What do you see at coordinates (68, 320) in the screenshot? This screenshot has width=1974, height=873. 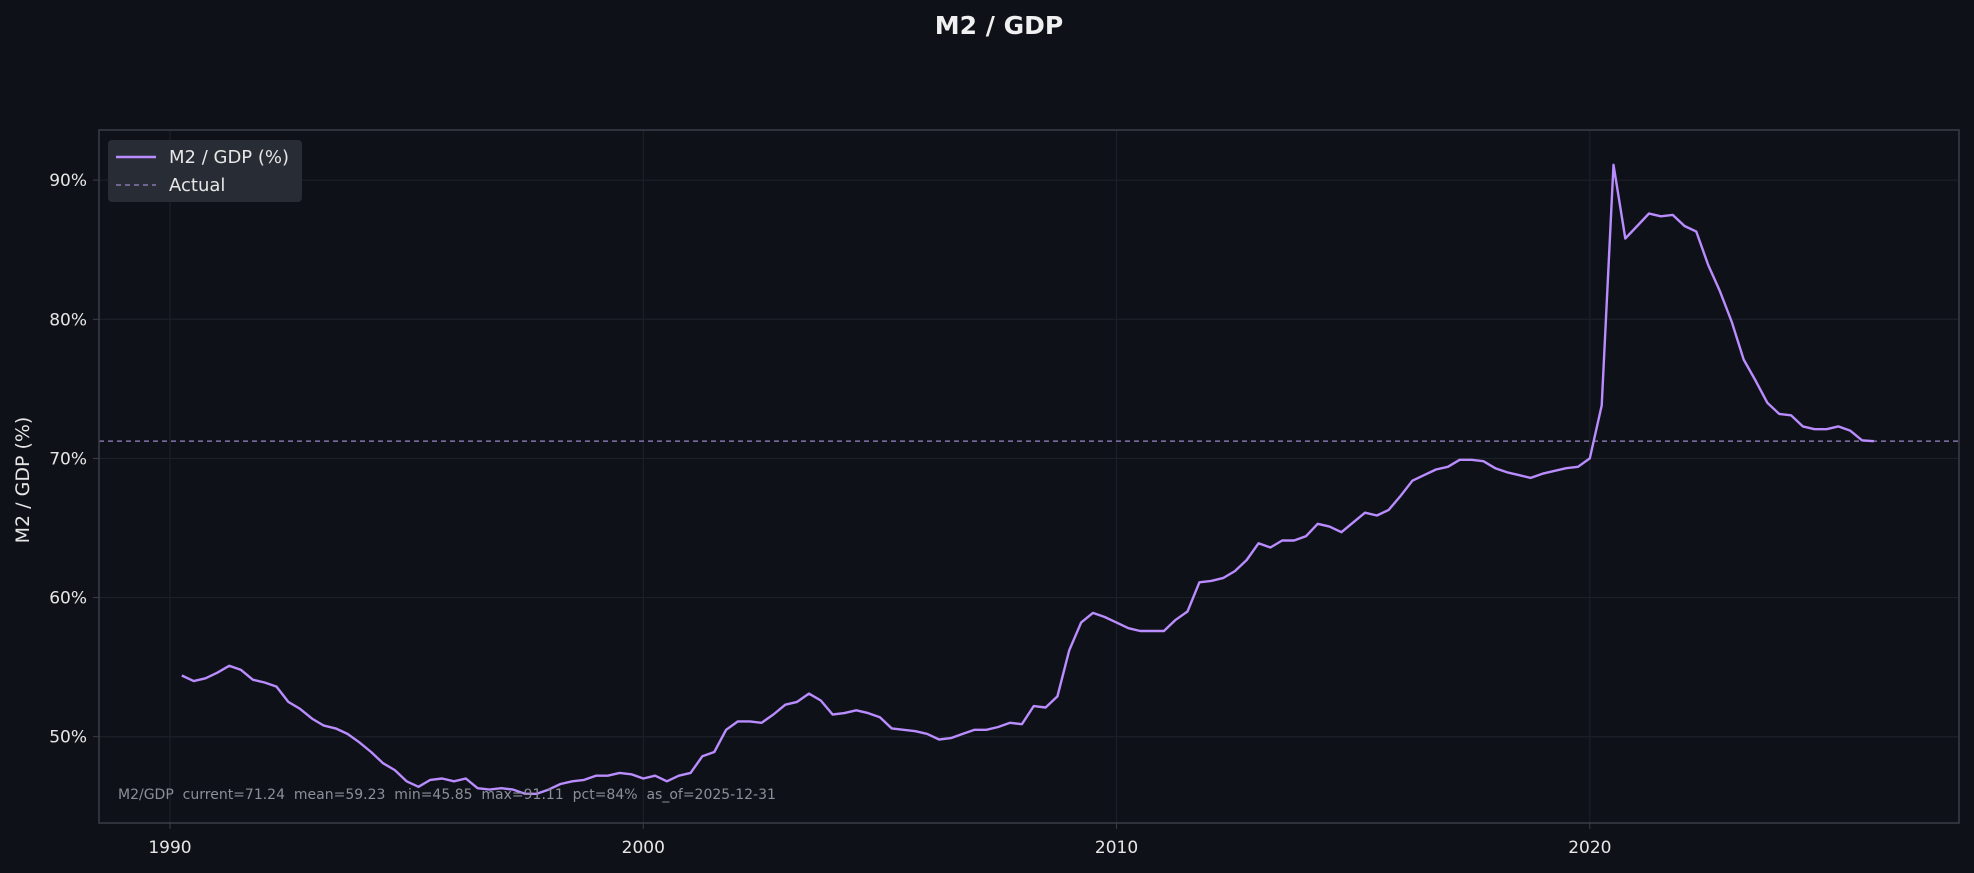 I see `y-tick-label: 80%` at bounding box center [68, 320].